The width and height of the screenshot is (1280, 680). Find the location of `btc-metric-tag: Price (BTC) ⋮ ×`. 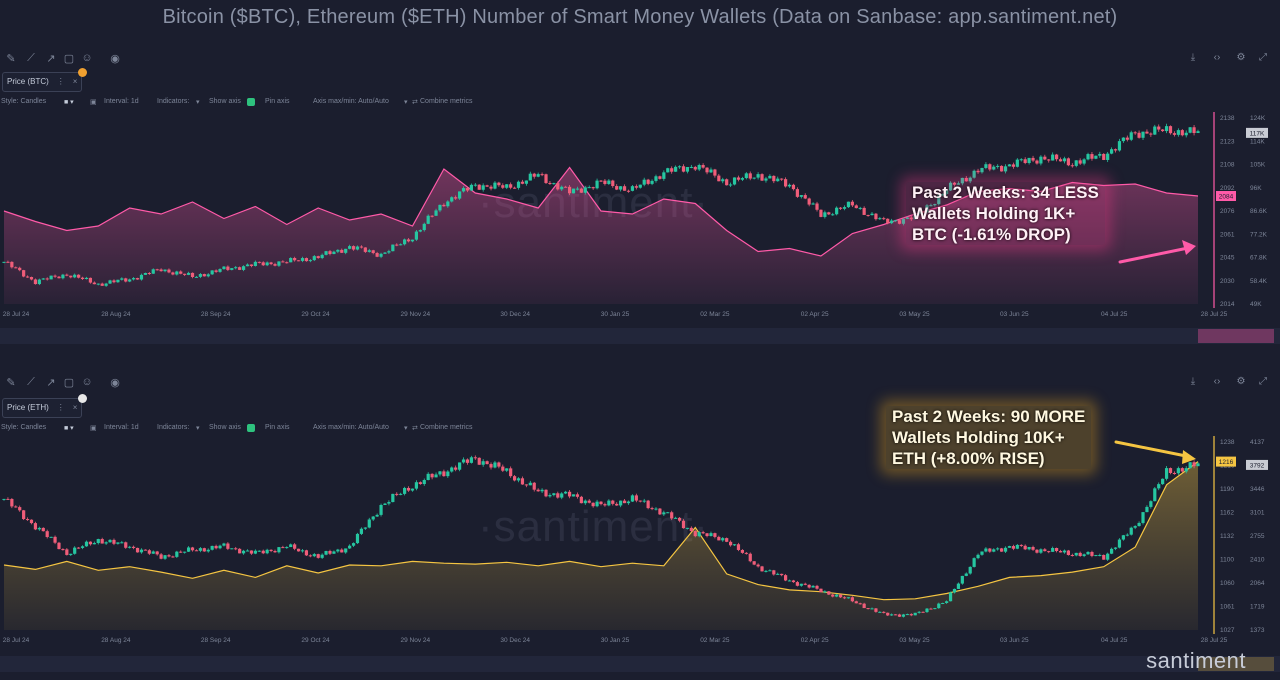

btc-metric-tag: Price (BTC) ⋮ × is located at coordinates (42, 82).